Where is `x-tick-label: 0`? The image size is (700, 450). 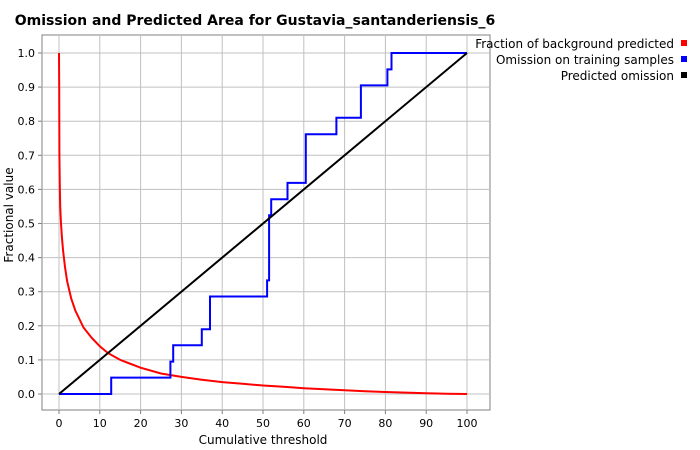 x-tick-label: 0 is located at coordinates (59, 423).